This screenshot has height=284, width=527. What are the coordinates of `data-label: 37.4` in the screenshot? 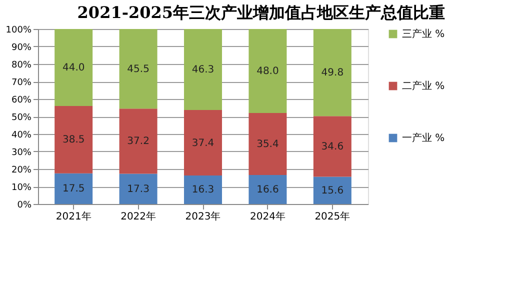 It's located at (203, 143).